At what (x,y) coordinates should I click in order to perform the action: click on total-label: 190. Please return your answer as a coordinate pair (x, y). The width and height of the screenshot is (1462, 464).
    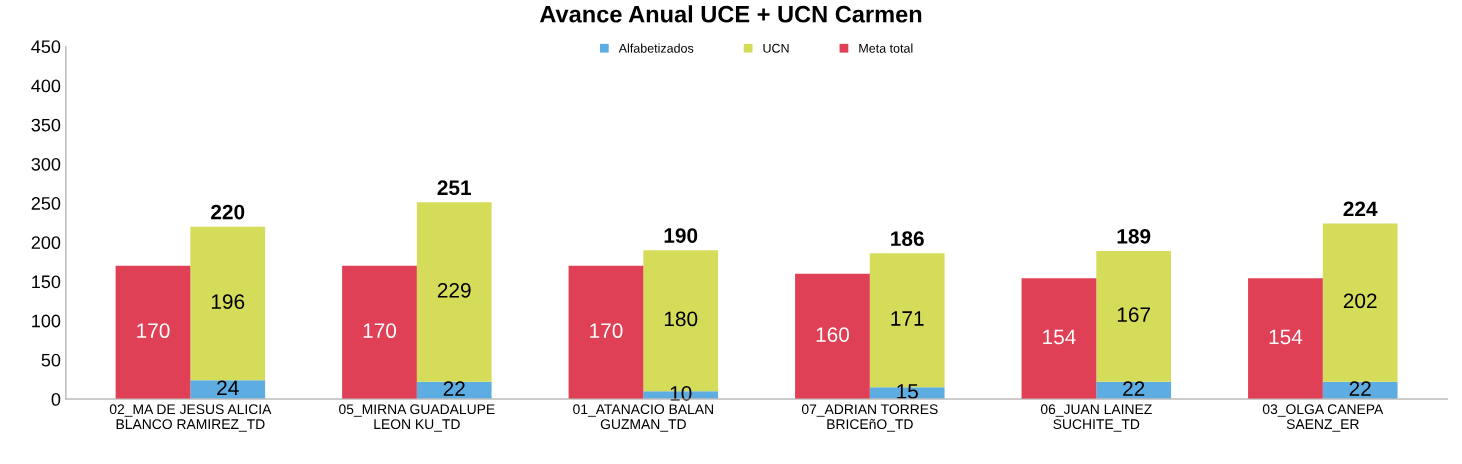
    Looking at the image, I should click on (681, 235).